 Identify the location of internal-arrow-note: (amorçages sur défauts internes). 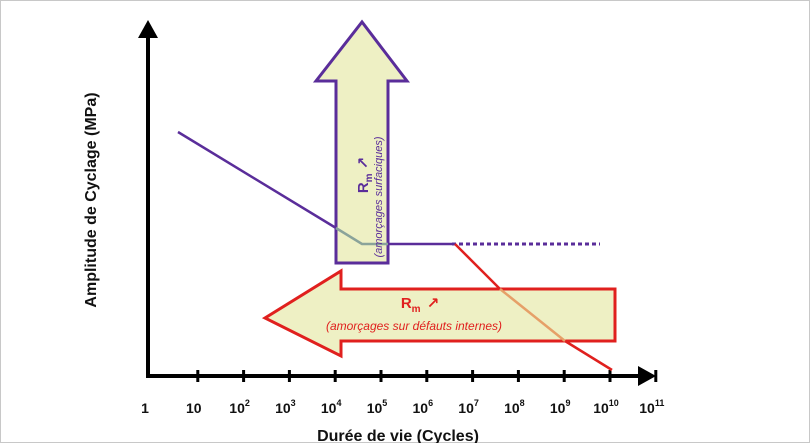
(414, 326).